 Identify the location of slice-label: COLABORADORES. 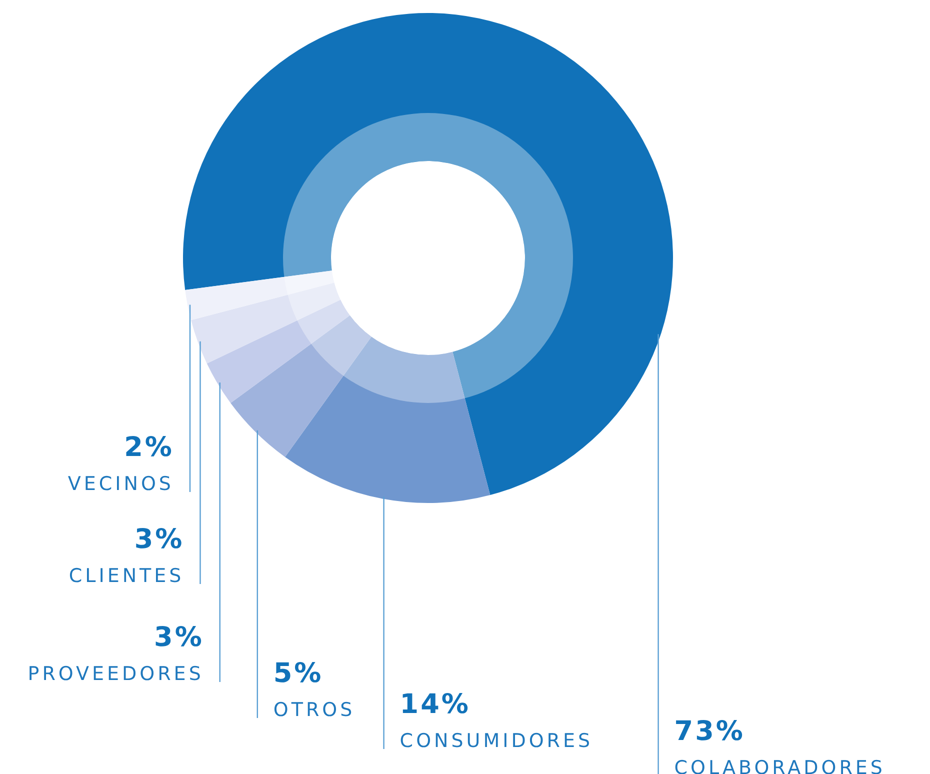
(780, 765).